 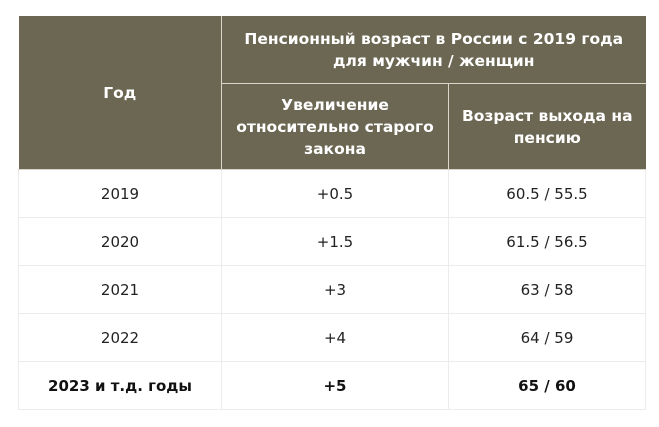 What do you see at coordinates (547, 337) in the screenshot?
I see `cell-age: 64 / 59` at bounding box center [547, 337].